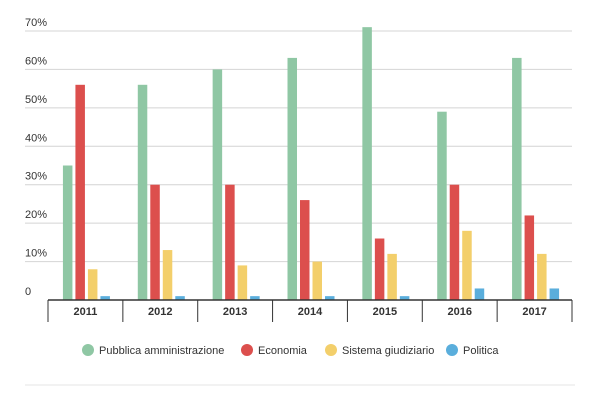 Image resolution: width=600 pixels, height=400 pixels. I want to click on bar-2011-s0, so click(67, 232).